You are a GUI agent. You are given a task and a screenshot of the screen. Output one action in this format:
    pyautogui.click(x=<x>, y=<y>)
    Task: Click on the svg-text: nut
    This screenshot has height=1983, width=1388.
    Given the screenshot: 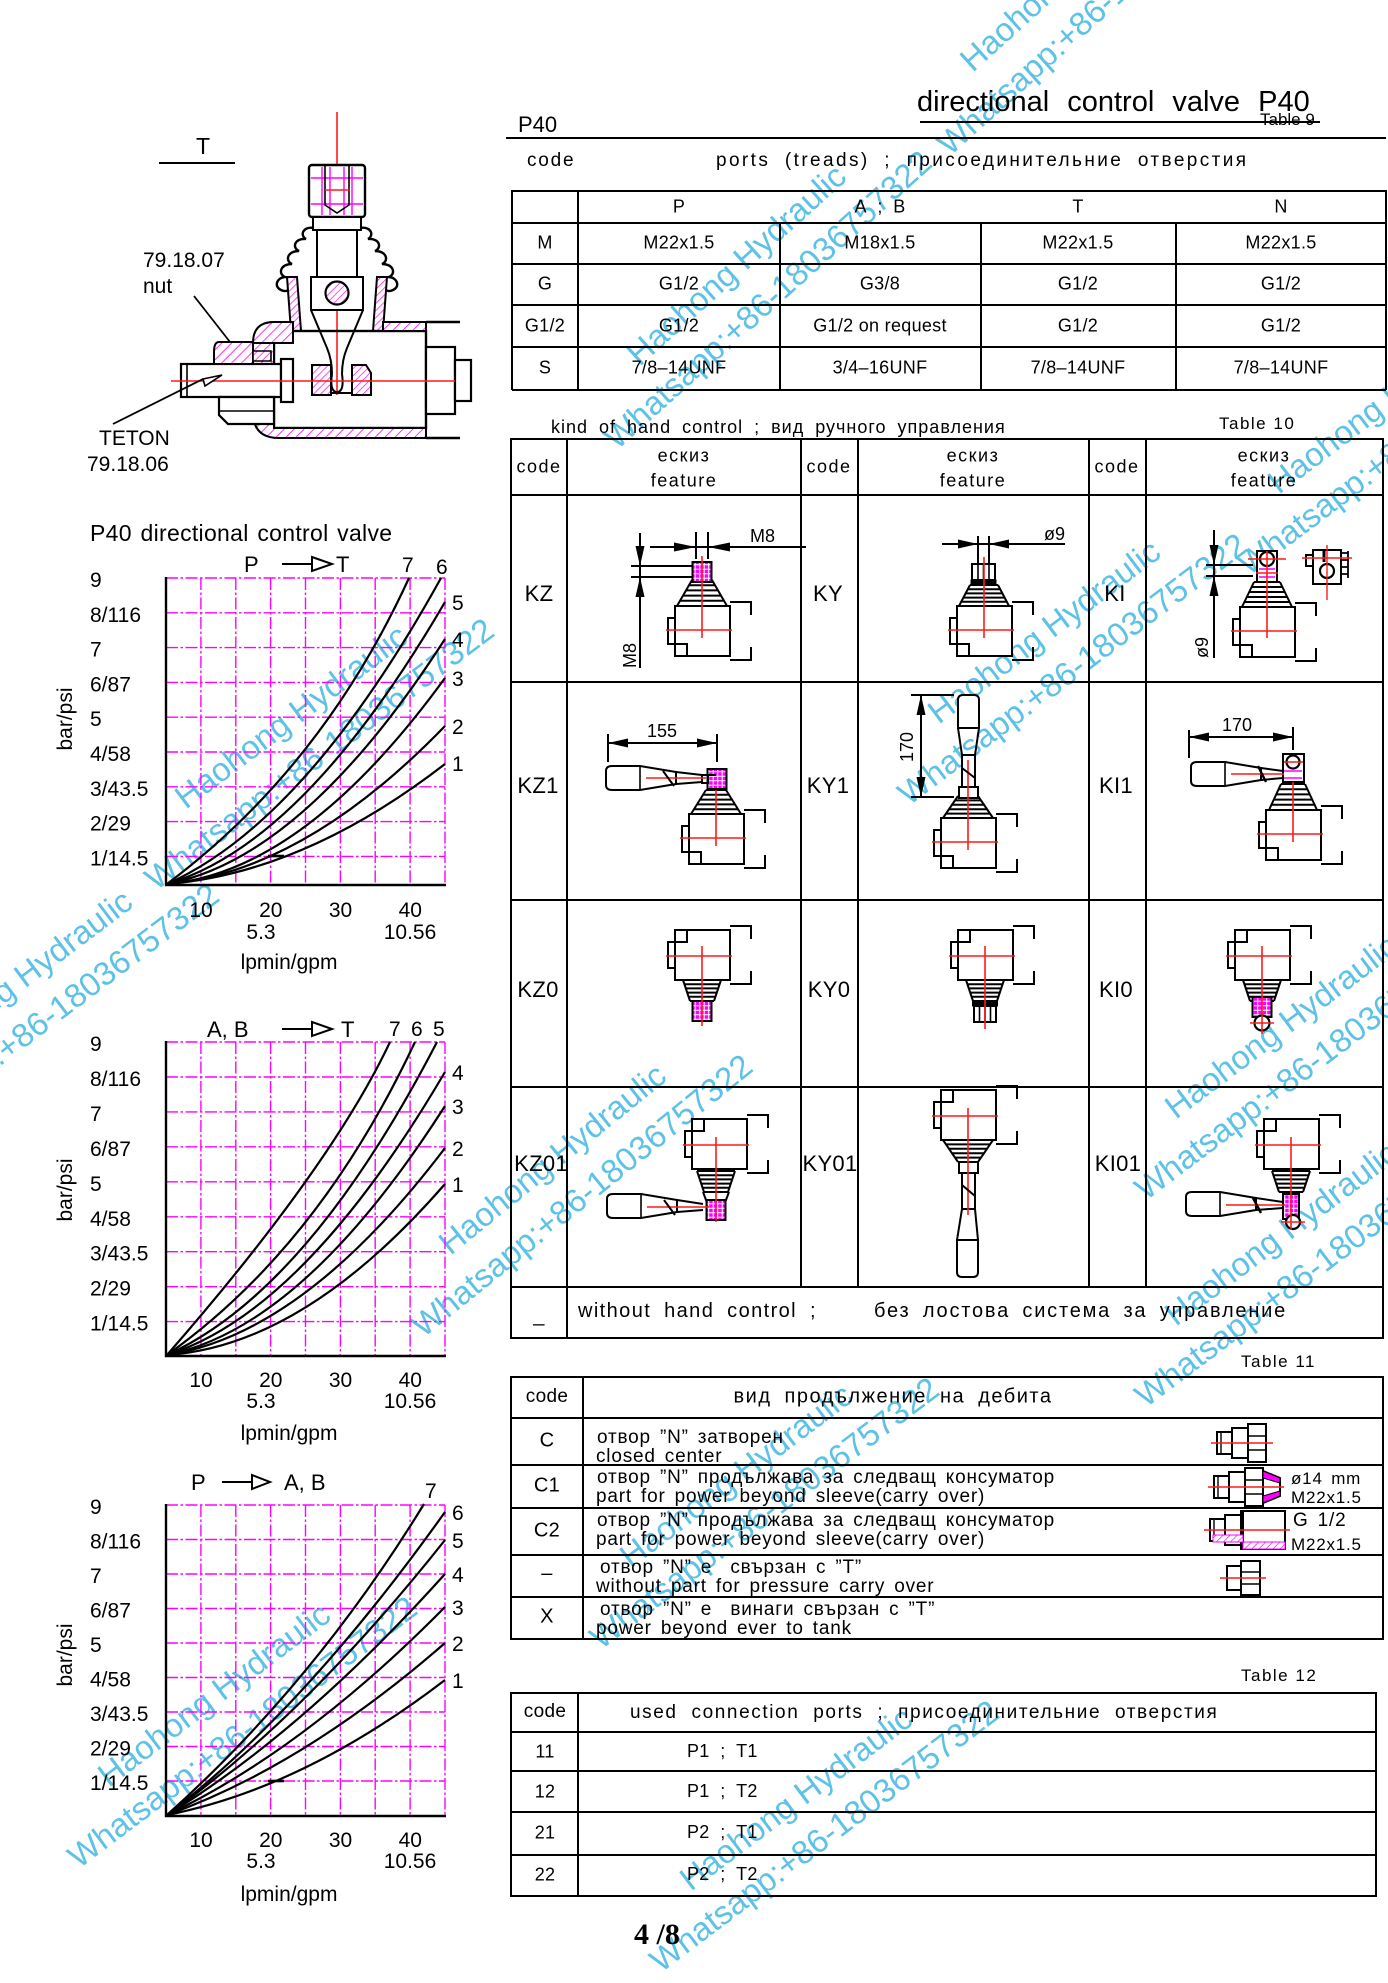 What is the action you would take?
    pyautogui.click(x=157, y=286)
    